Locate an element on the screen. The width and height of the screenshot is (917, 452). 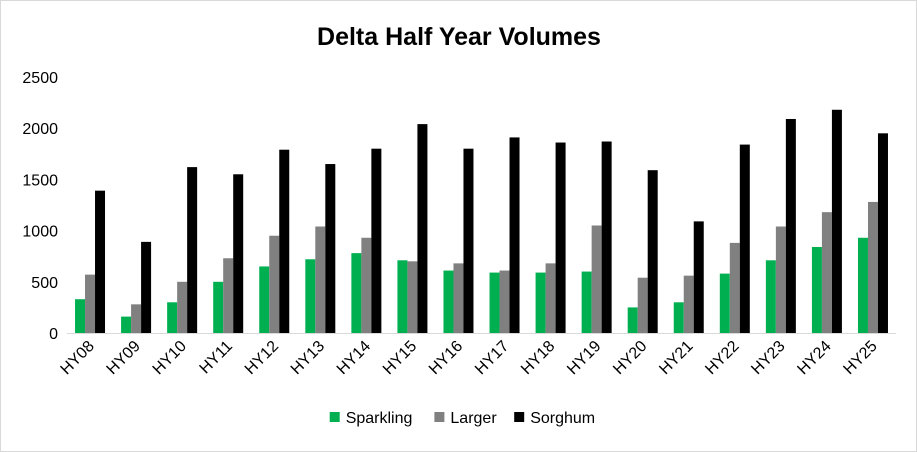
bar-sparkling-hy14 is located at coordinates (356, 293).